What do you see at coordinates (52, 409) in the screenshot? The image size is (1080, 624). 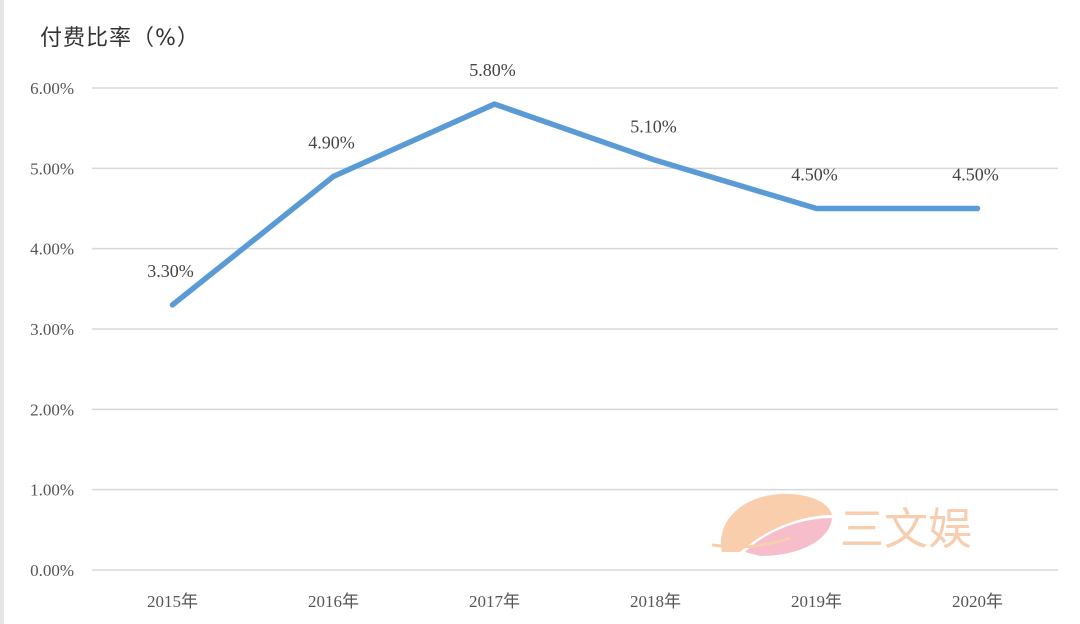 I see `y-tick-label: 2.00%` at bounding box center [52, 409].